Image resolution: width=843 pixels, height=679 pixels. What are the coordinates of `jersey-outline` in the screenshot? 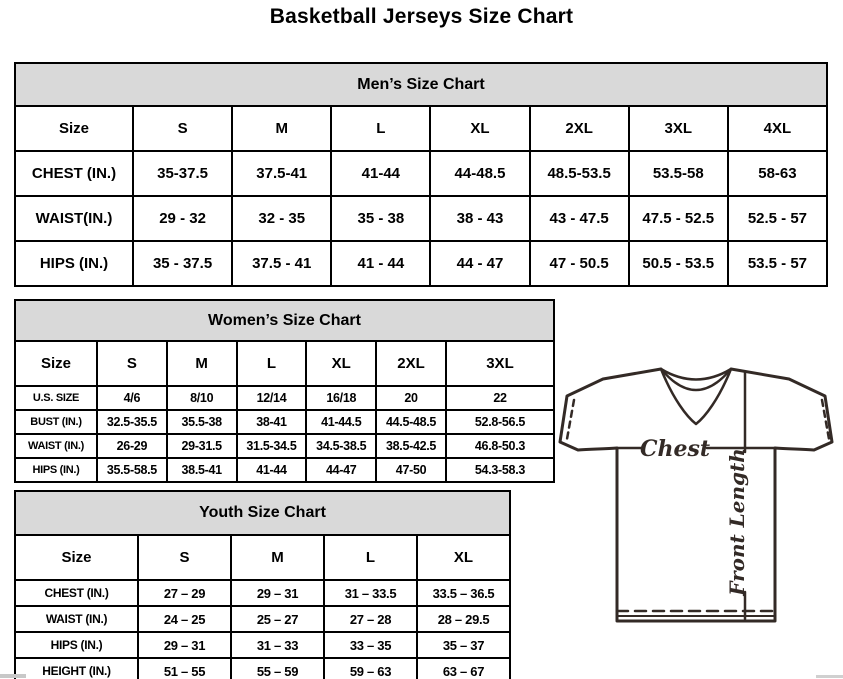 It's located at (696, 495).